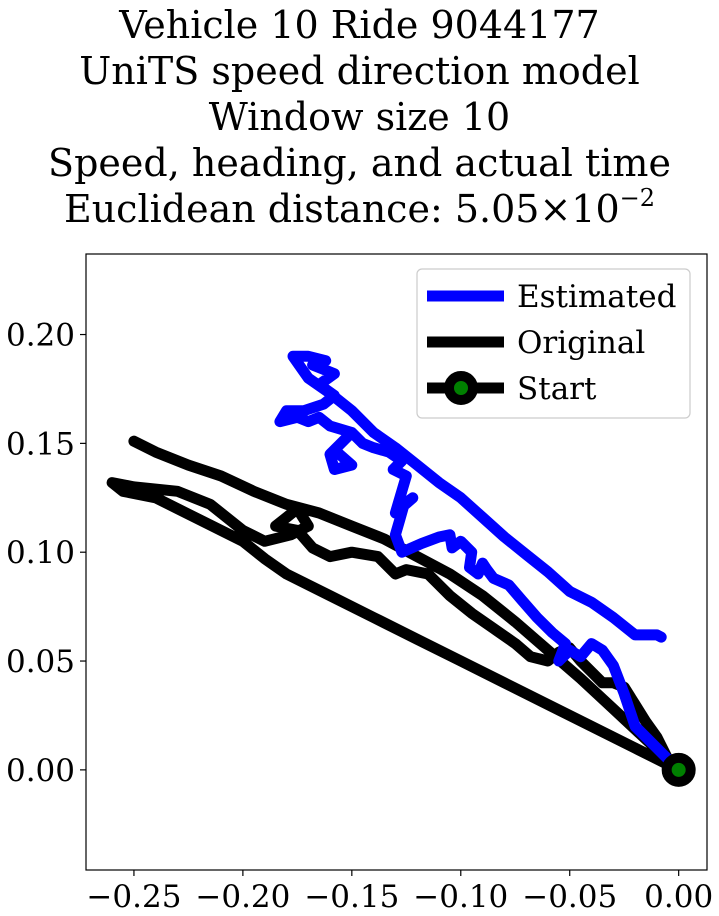  I want to click on x-tick-label: −0.20, so click(242, 897).